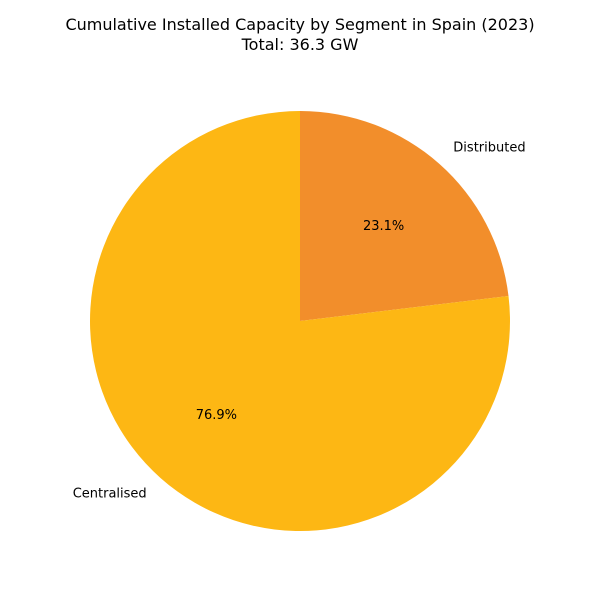 This screenshot has height=600, width=600. What do you see at coordinates (216, 415) in the screenshot?
I see `pie-percent-label-centralised: 76.9%` at bounding box center [216, 415].